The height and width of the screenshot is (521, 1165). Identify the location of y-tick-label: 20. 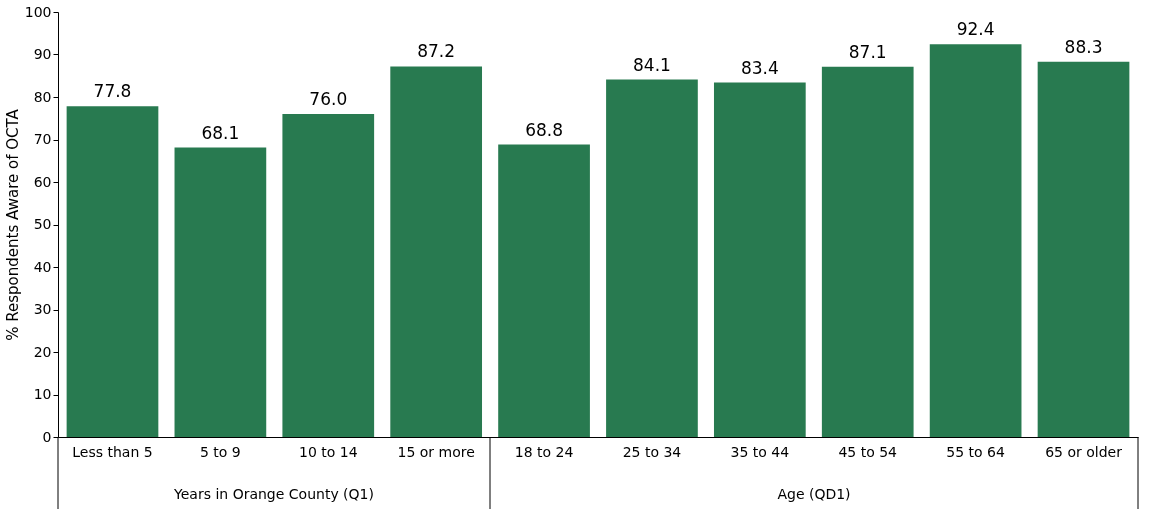
(42, 351).